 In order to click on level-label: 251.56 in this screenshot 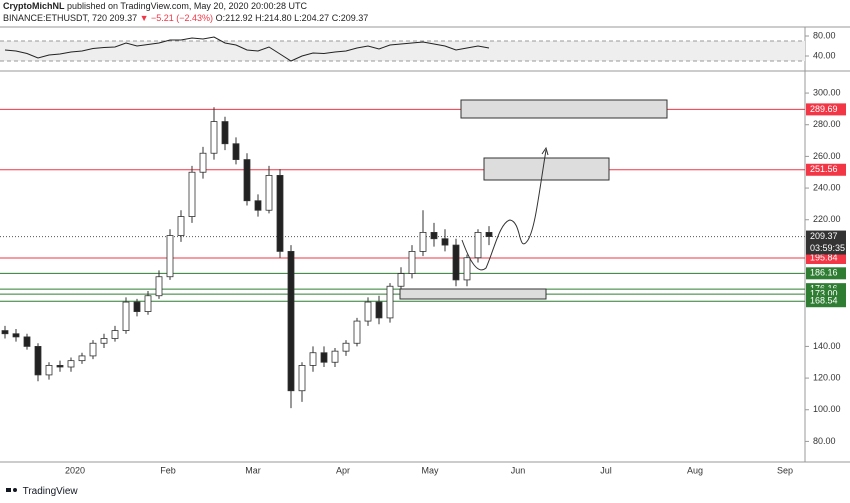, I will do `click(824, 169)`.